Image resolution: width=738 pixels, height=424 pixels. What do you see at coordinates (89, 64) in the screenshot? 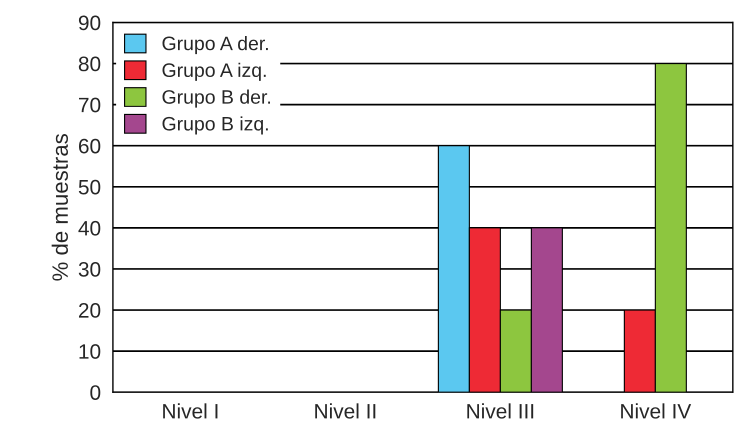
I see `y-tick-label: 80` at bounding box center [89, 64].